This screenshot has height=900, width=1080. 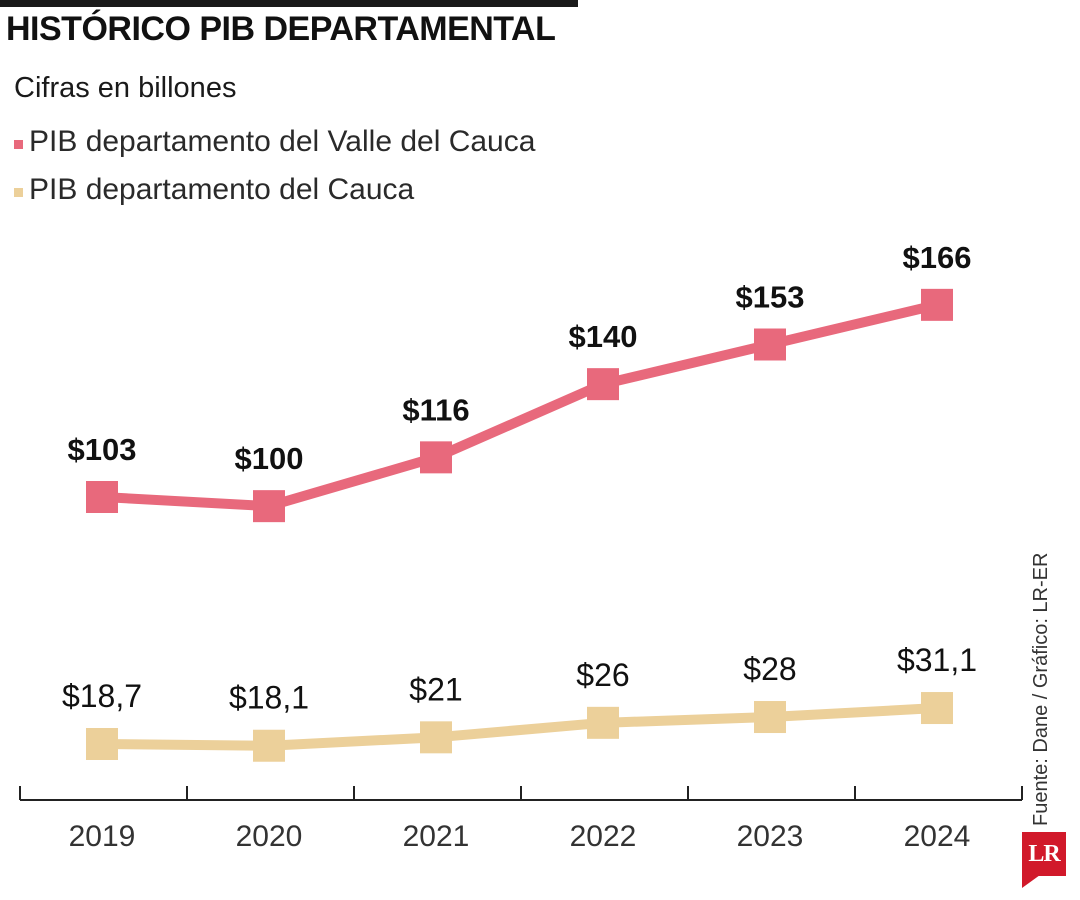 What do you see at coordinates (269, 458) in the screenshot?
I see `data-label-valle: $100` at bounding box center [269, 458].